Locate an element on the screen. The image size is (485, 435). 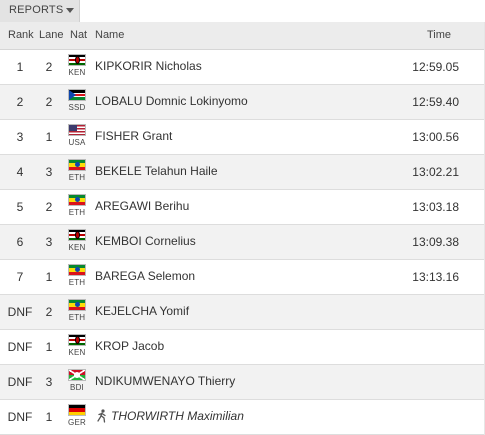
nat-code: BDI is located at coordinates (77, 387).